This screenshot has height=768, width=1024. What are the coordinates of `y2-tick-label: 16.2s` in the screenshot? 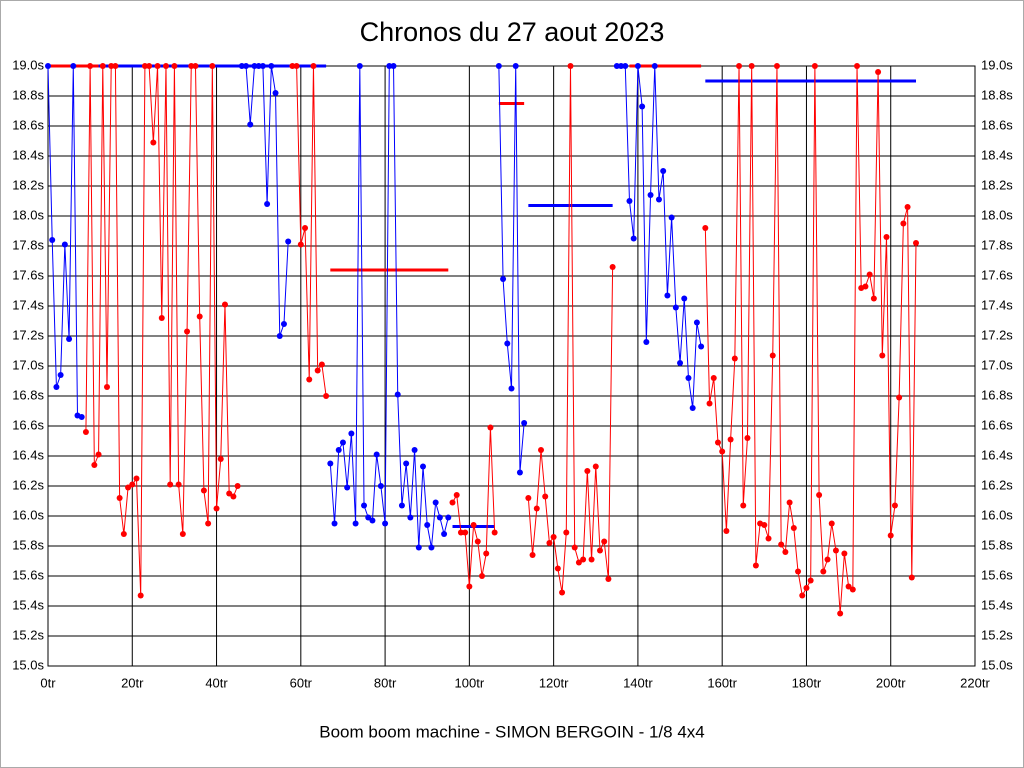 It's located at (997, 484).